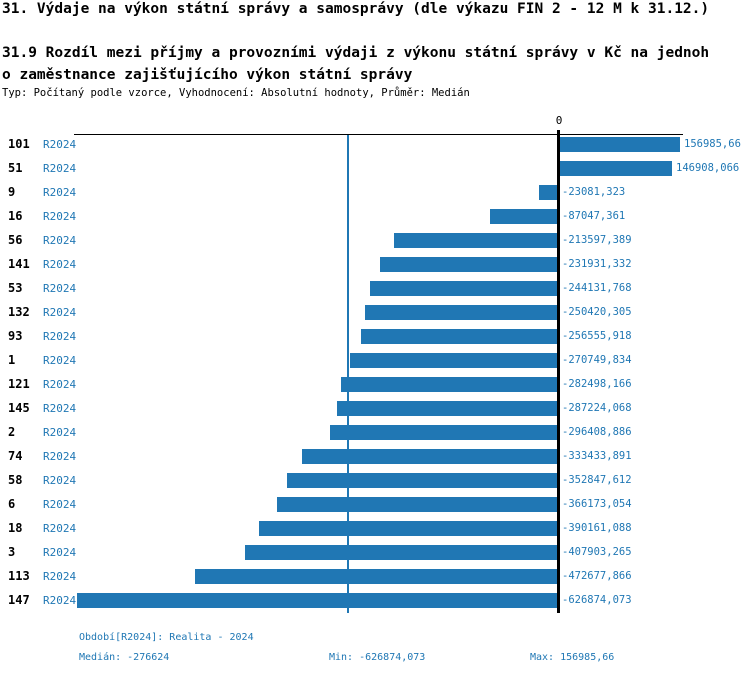  Describe the element at coordinates (597, 408) in the screenshot. I see `value-label: -287224,068` at that location.